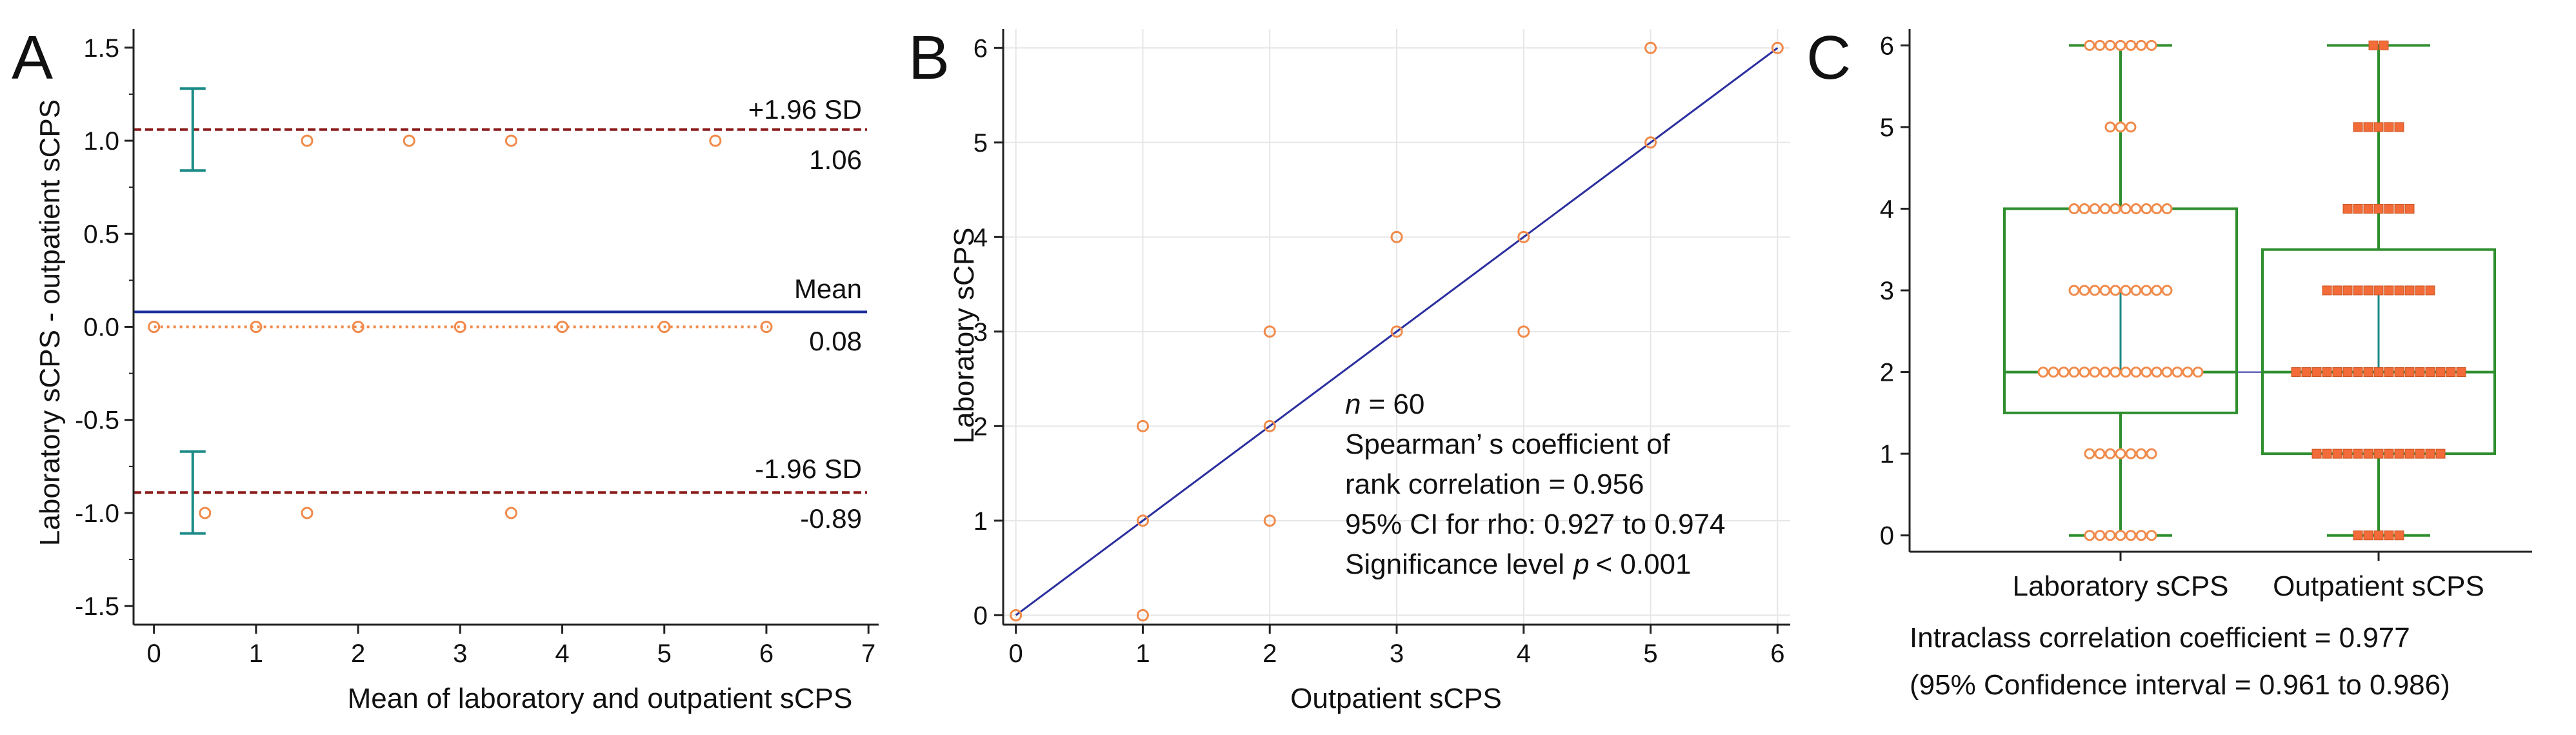 Image resolution: width=2576 pixels, height=735 pixels. Describe the element at coordinates (358, 654) in the screenshot. I see `x-tick-label: 2` at that location.